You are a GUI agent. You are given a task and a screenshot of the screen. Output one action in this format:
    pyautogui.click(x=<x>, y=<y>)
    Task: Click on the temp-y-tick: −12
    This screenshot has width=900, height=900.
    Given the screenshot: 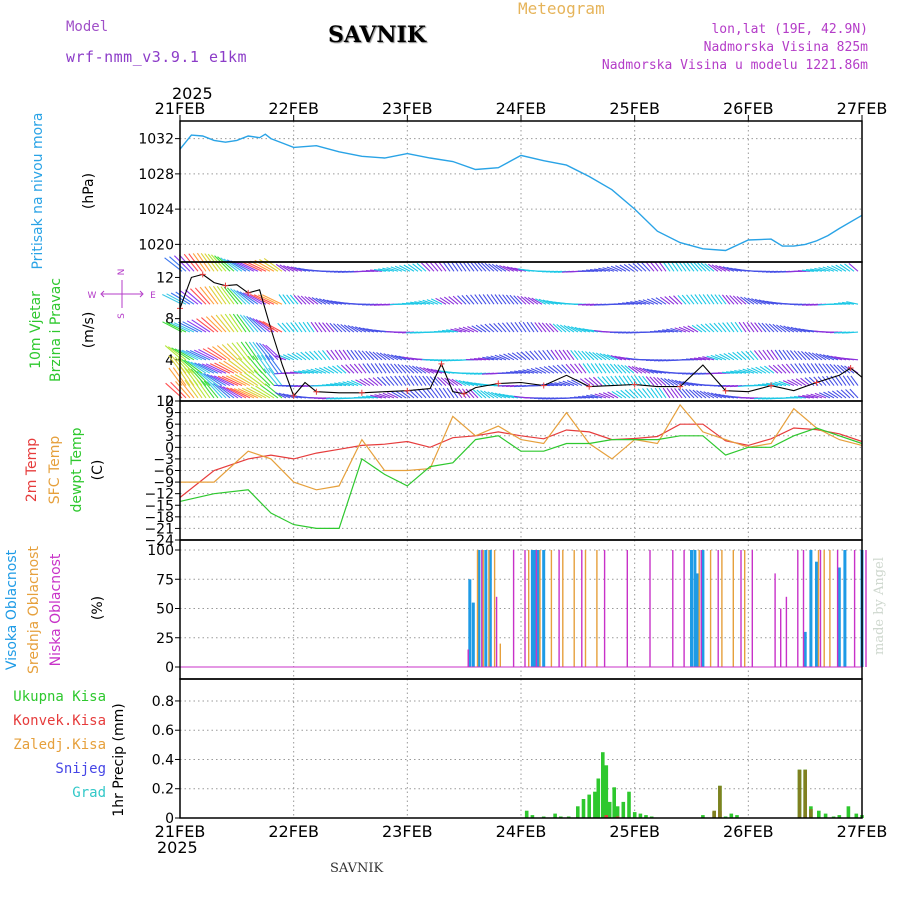 What is the action you would take?
    pyautogui.click(x=159, y=495)
    